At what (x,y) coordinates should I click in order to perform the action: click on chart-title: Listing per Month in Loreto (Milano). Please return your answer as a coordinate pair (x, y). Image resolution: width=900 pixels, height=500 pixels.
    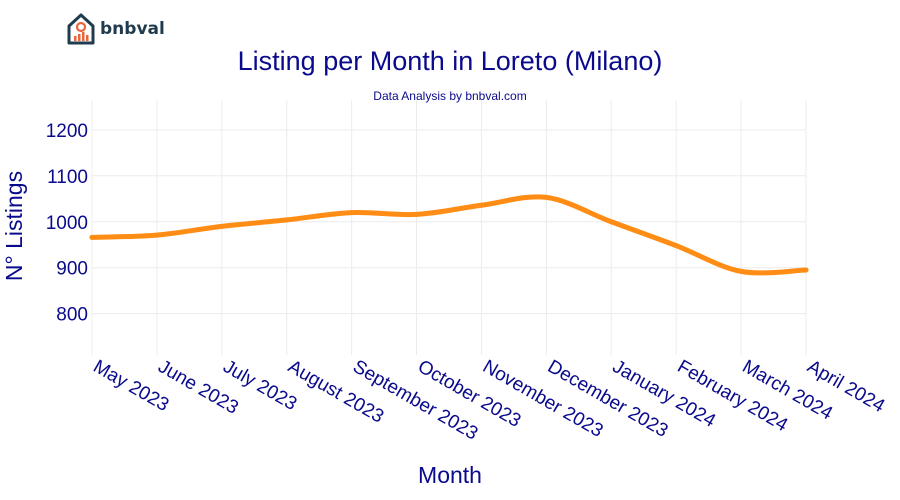
    Looking at the image, I should click on (450, 61).